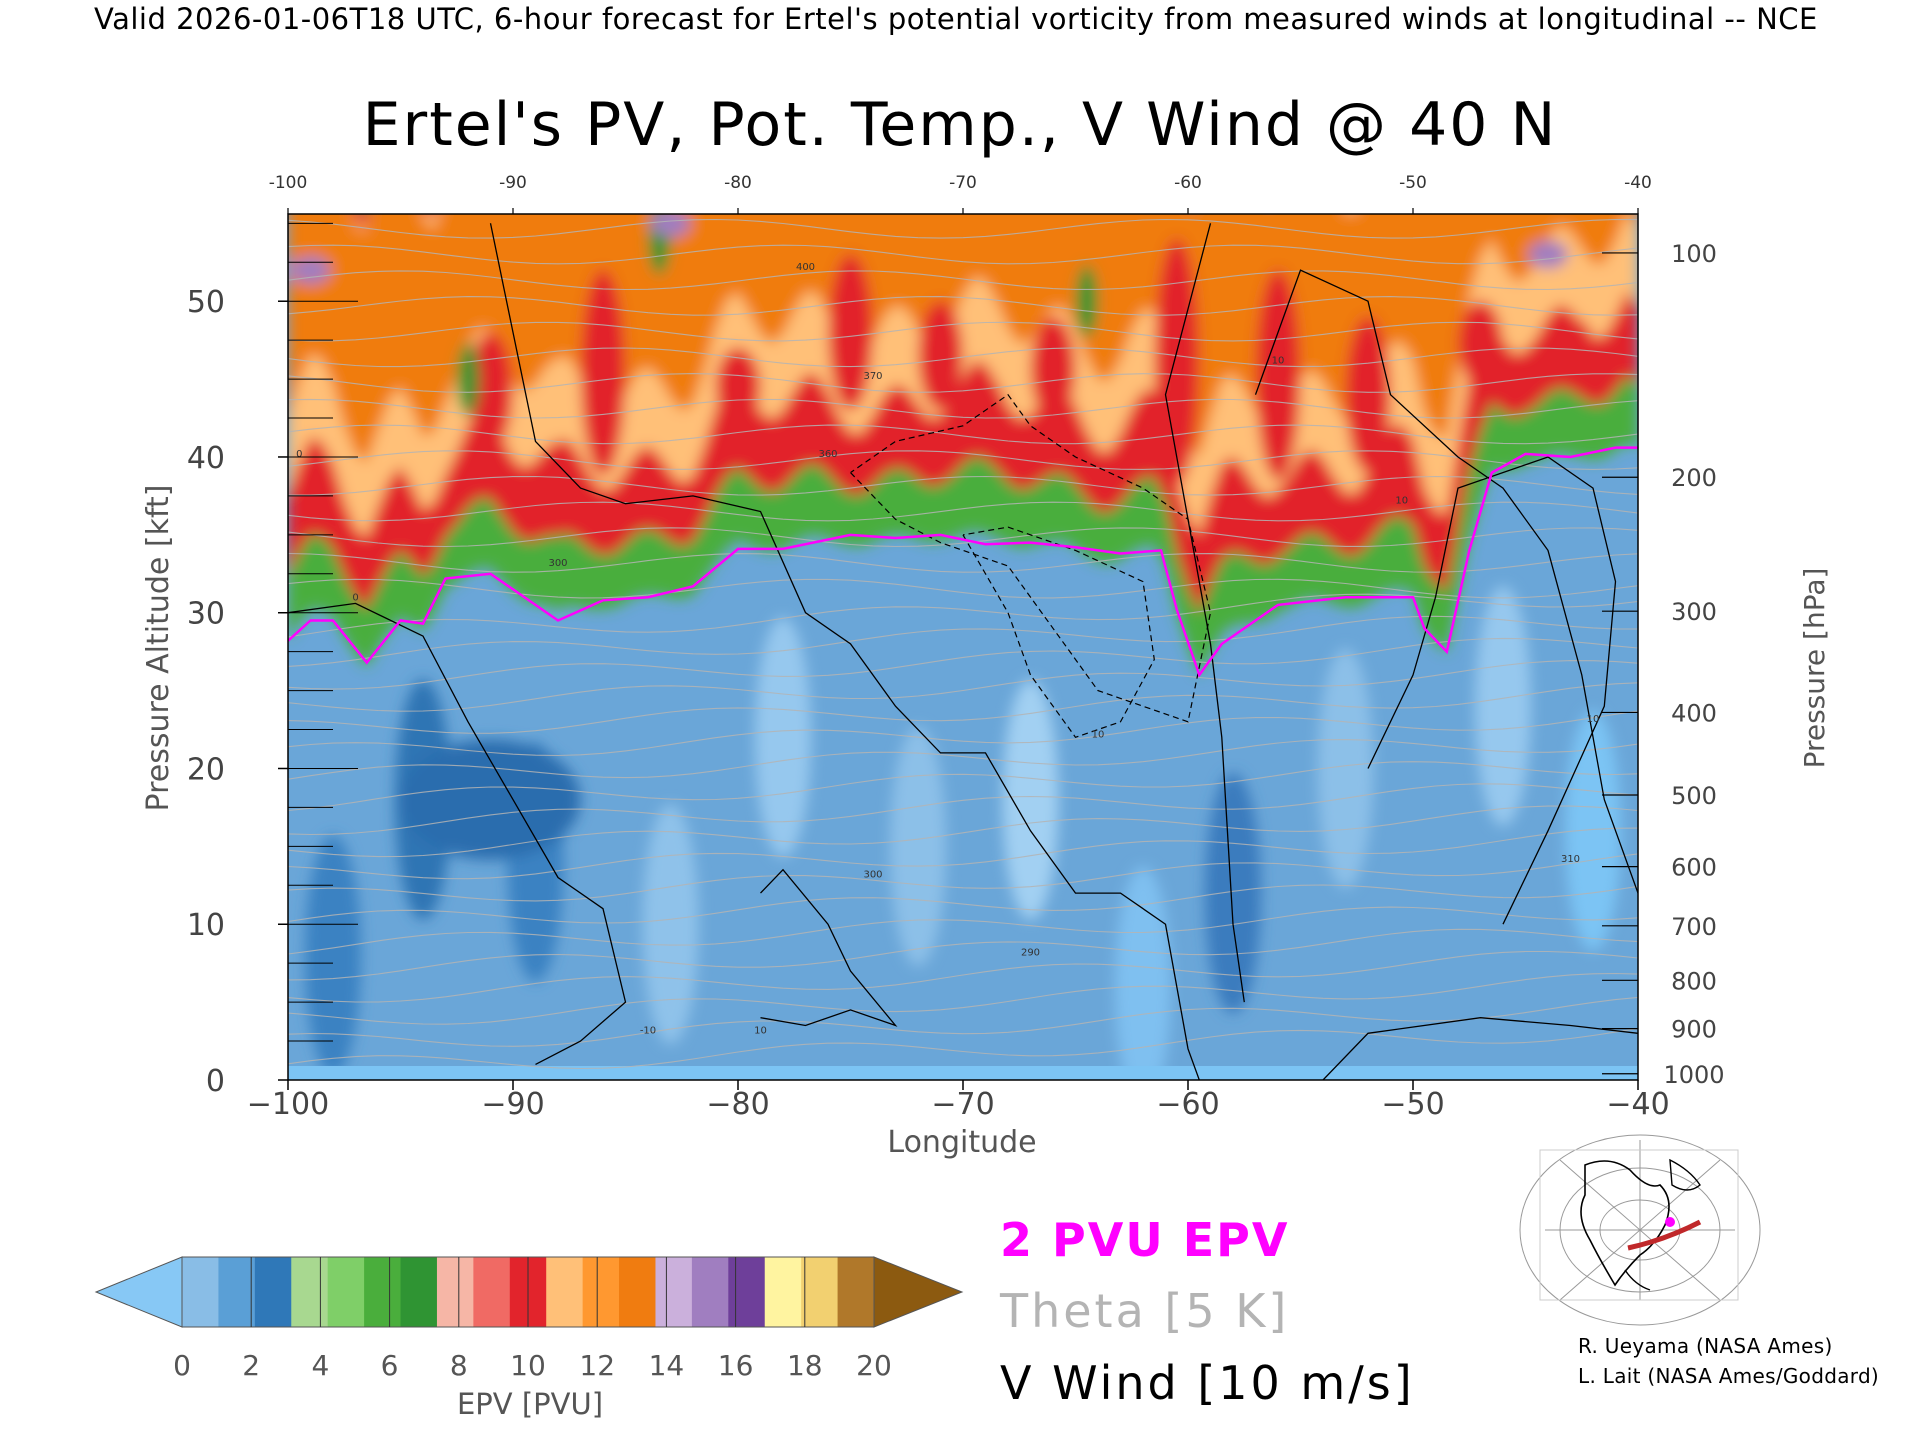 This screenshot has height=1440, width=1920. I want to click on chart-title: Ertel's PV, Pot. Temp., V Wind @ 40 N, so click(960, 125).